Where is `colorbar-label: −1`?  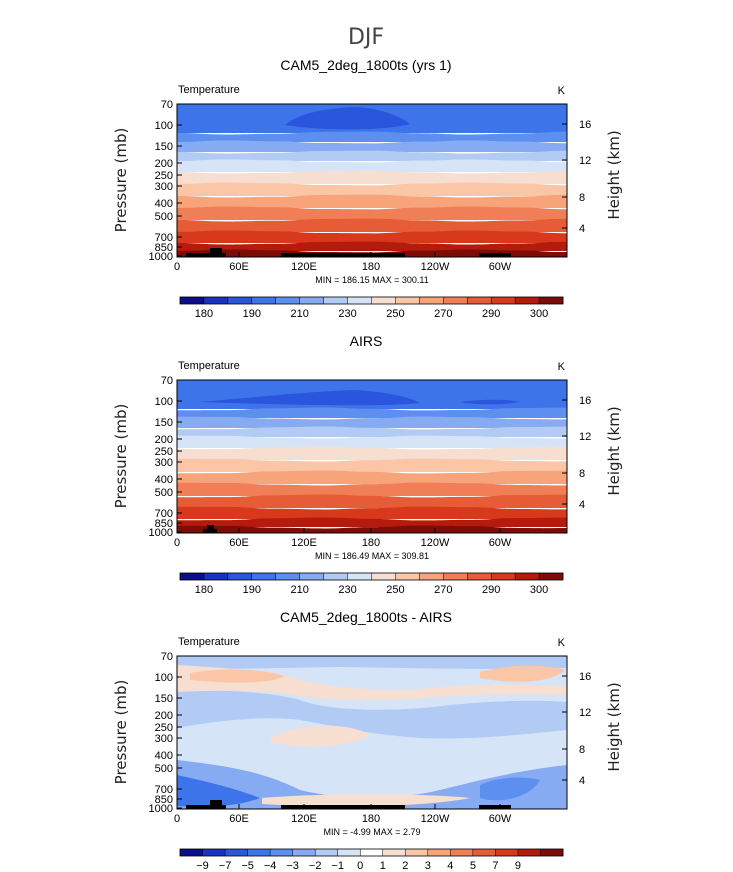
colorbar-label: −1 is located at coordinates (337, 866).